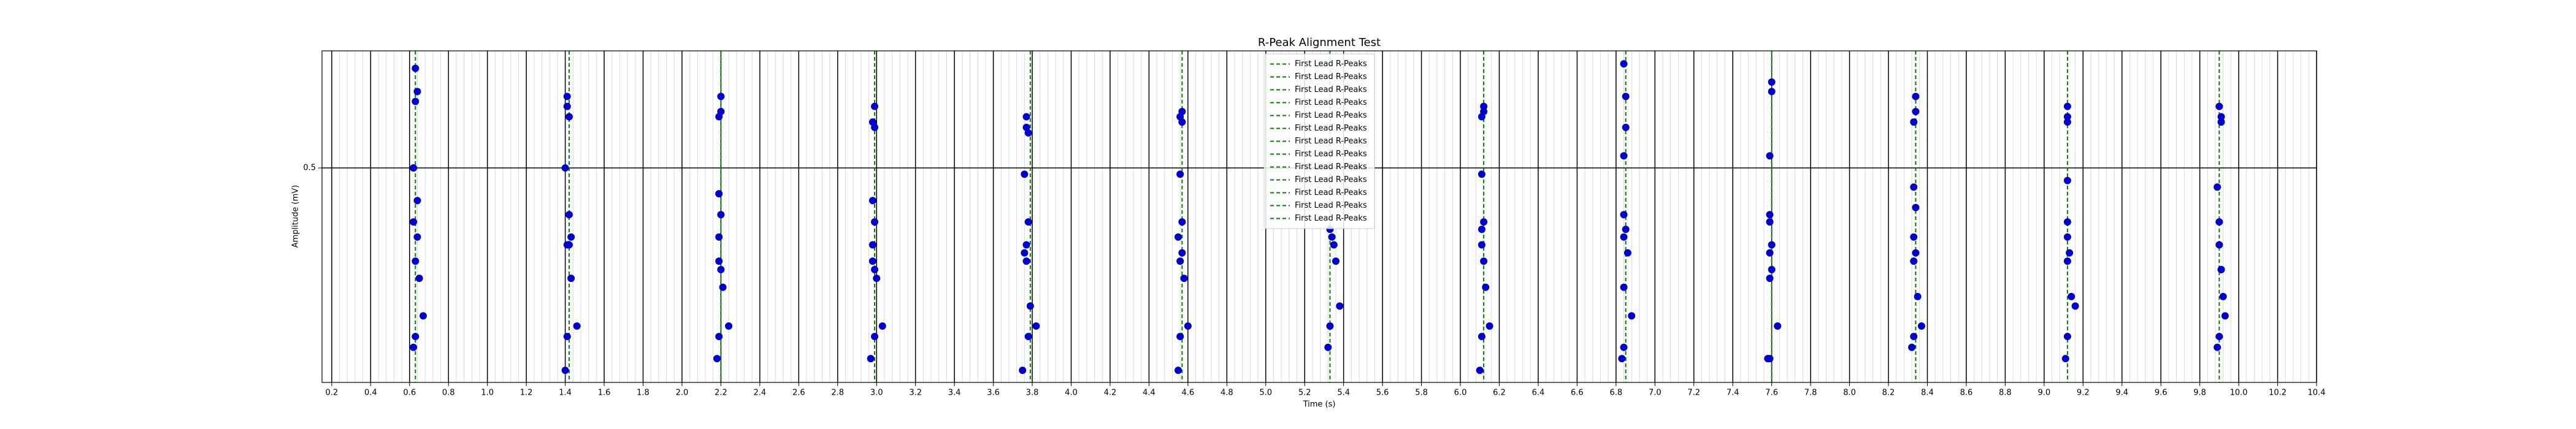 This screenshot has height=429, width=2576. I want to click on y-axis-label: Amplitude (mV), so click(296, 217).